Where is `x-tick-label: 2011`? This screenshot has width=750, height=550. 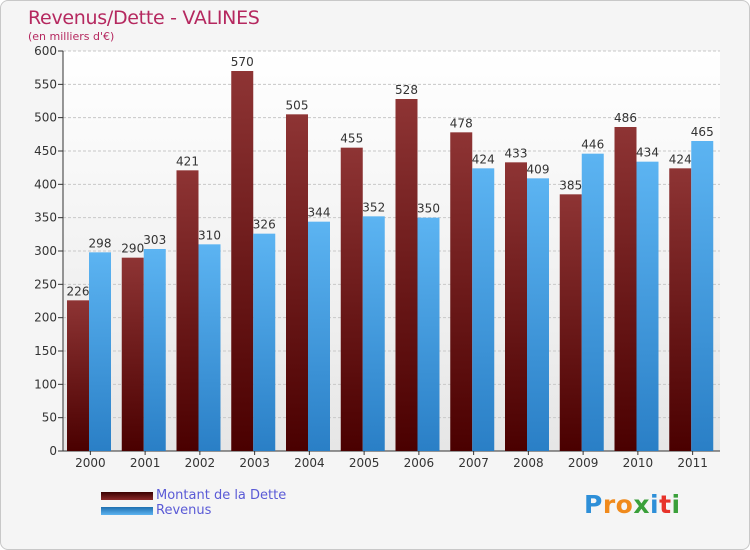 x-tick-label: 2011 is located at coordinates (692, 463).